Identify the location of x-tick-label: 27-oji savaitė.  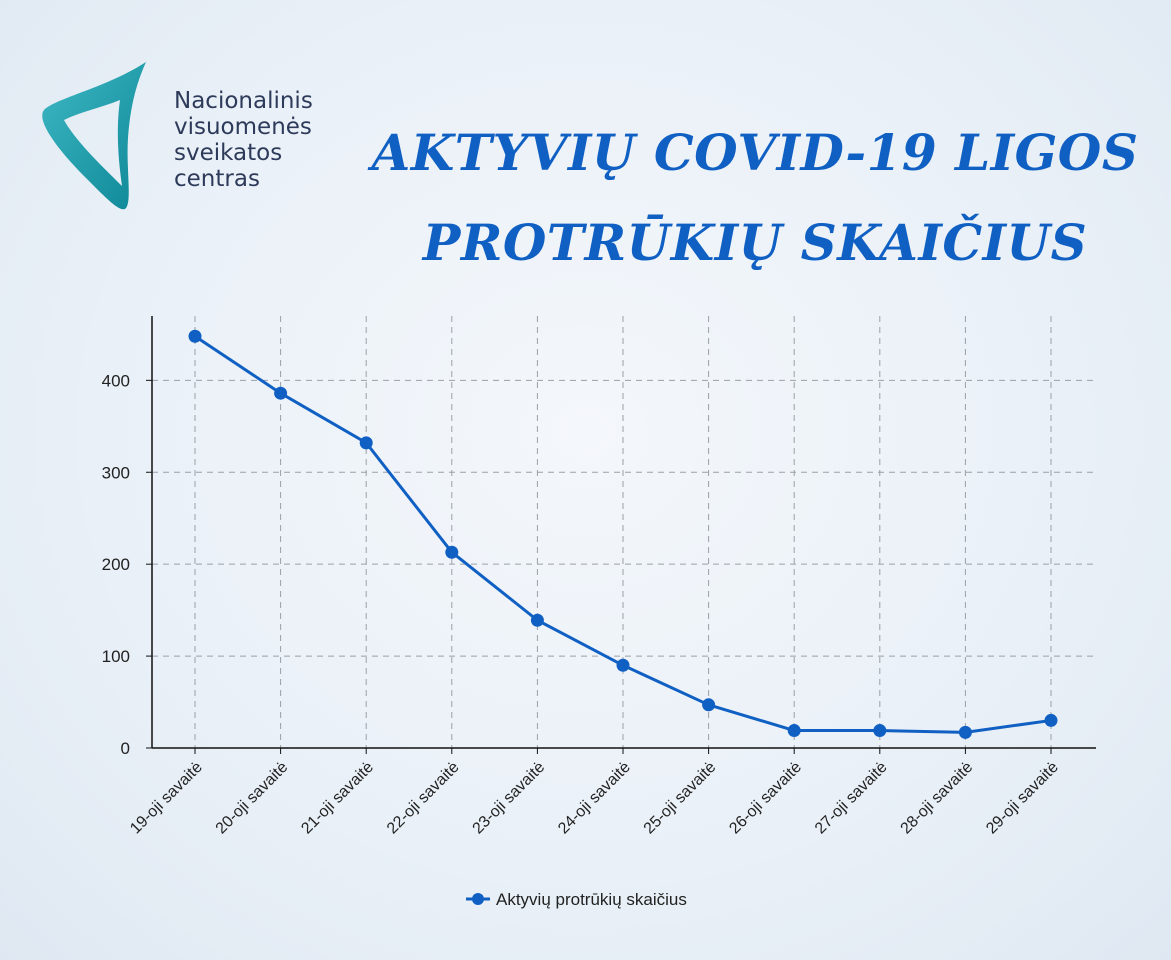
(851, 798).